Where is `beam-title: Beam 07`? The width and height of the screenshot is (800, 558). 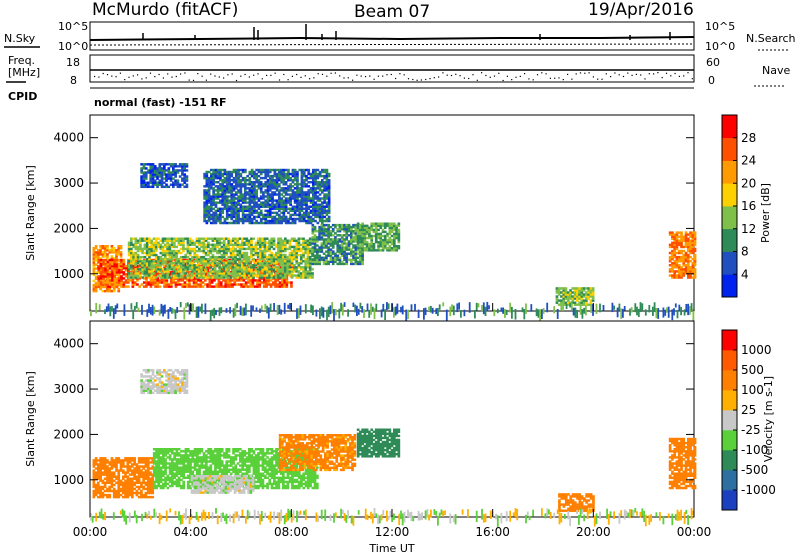
beam-title: Beam 07 is located at coordinates (392, 12).